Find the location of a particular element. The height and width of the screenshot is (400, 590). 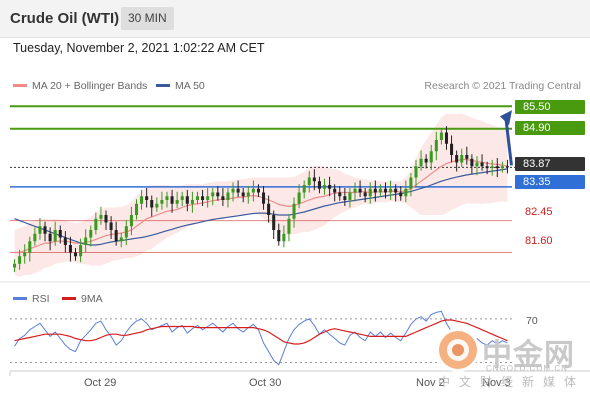

level-label-support2: 81.60 is located at coordinates (539, 241).